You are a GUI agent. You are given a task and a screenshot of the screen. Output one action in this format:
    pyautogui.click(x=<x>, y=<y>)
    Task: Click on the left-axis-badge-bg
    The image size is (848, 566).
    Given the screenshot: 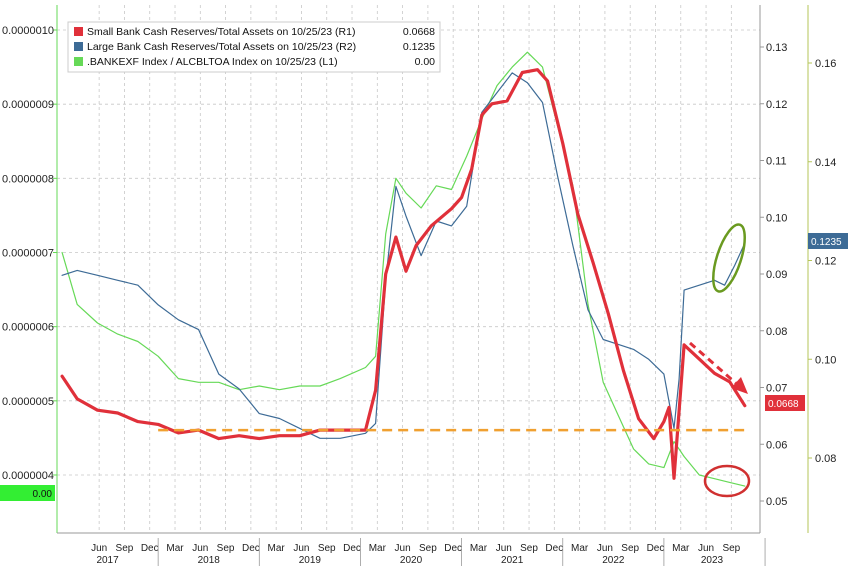 What is the action you would take?
    pyautogui.click(x=27, y=493)
    